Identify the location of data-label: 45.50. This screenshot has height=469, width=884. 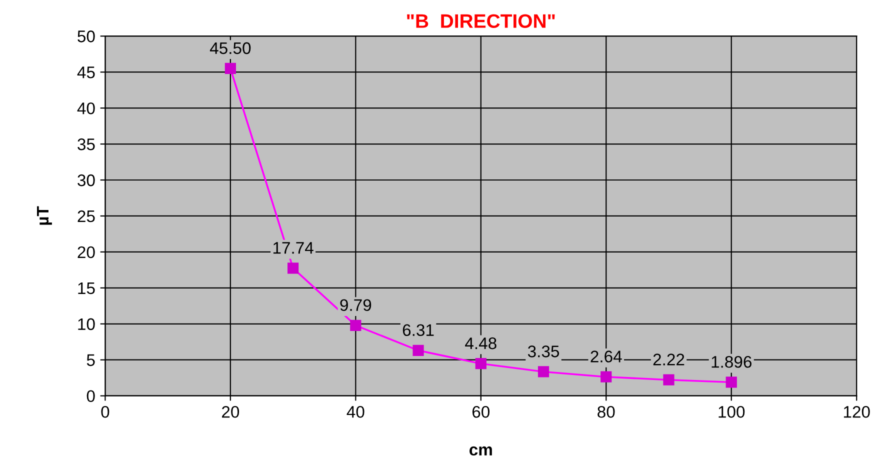
(230, 48).